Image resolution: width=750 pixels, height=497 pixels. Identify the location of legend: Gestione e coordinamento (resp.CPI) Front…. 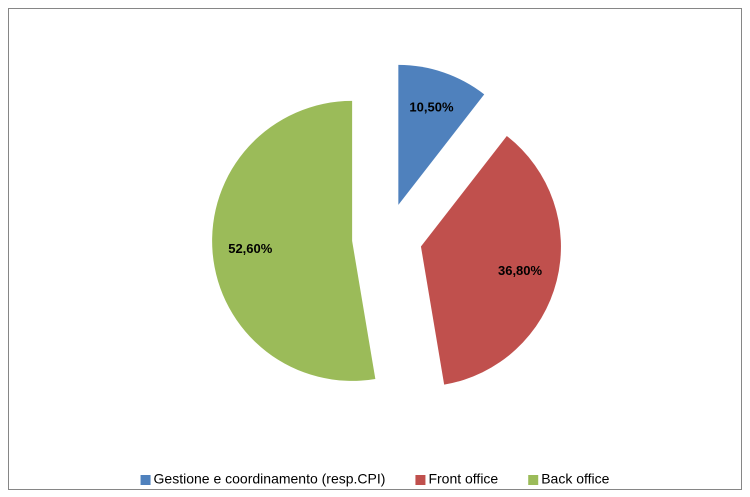
(375, 479).